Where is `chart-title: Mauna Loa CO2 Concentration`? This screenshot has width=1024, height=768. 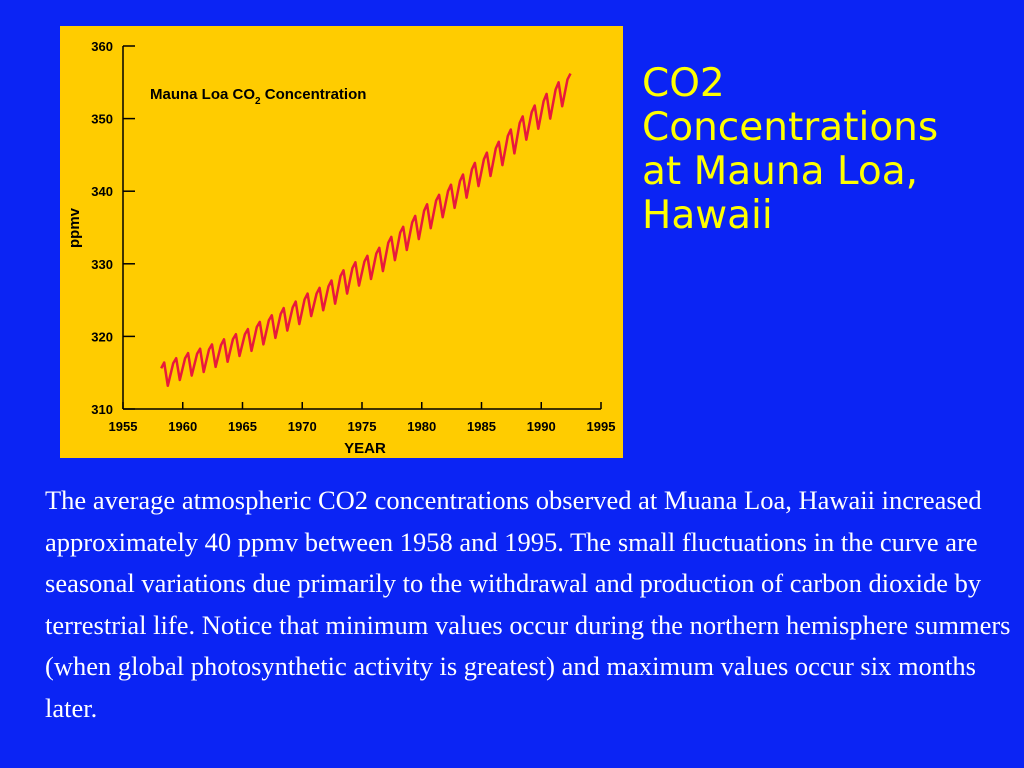
chart-title: Mauna Loa CO2 Concentration is located at coordinates (258, 96).